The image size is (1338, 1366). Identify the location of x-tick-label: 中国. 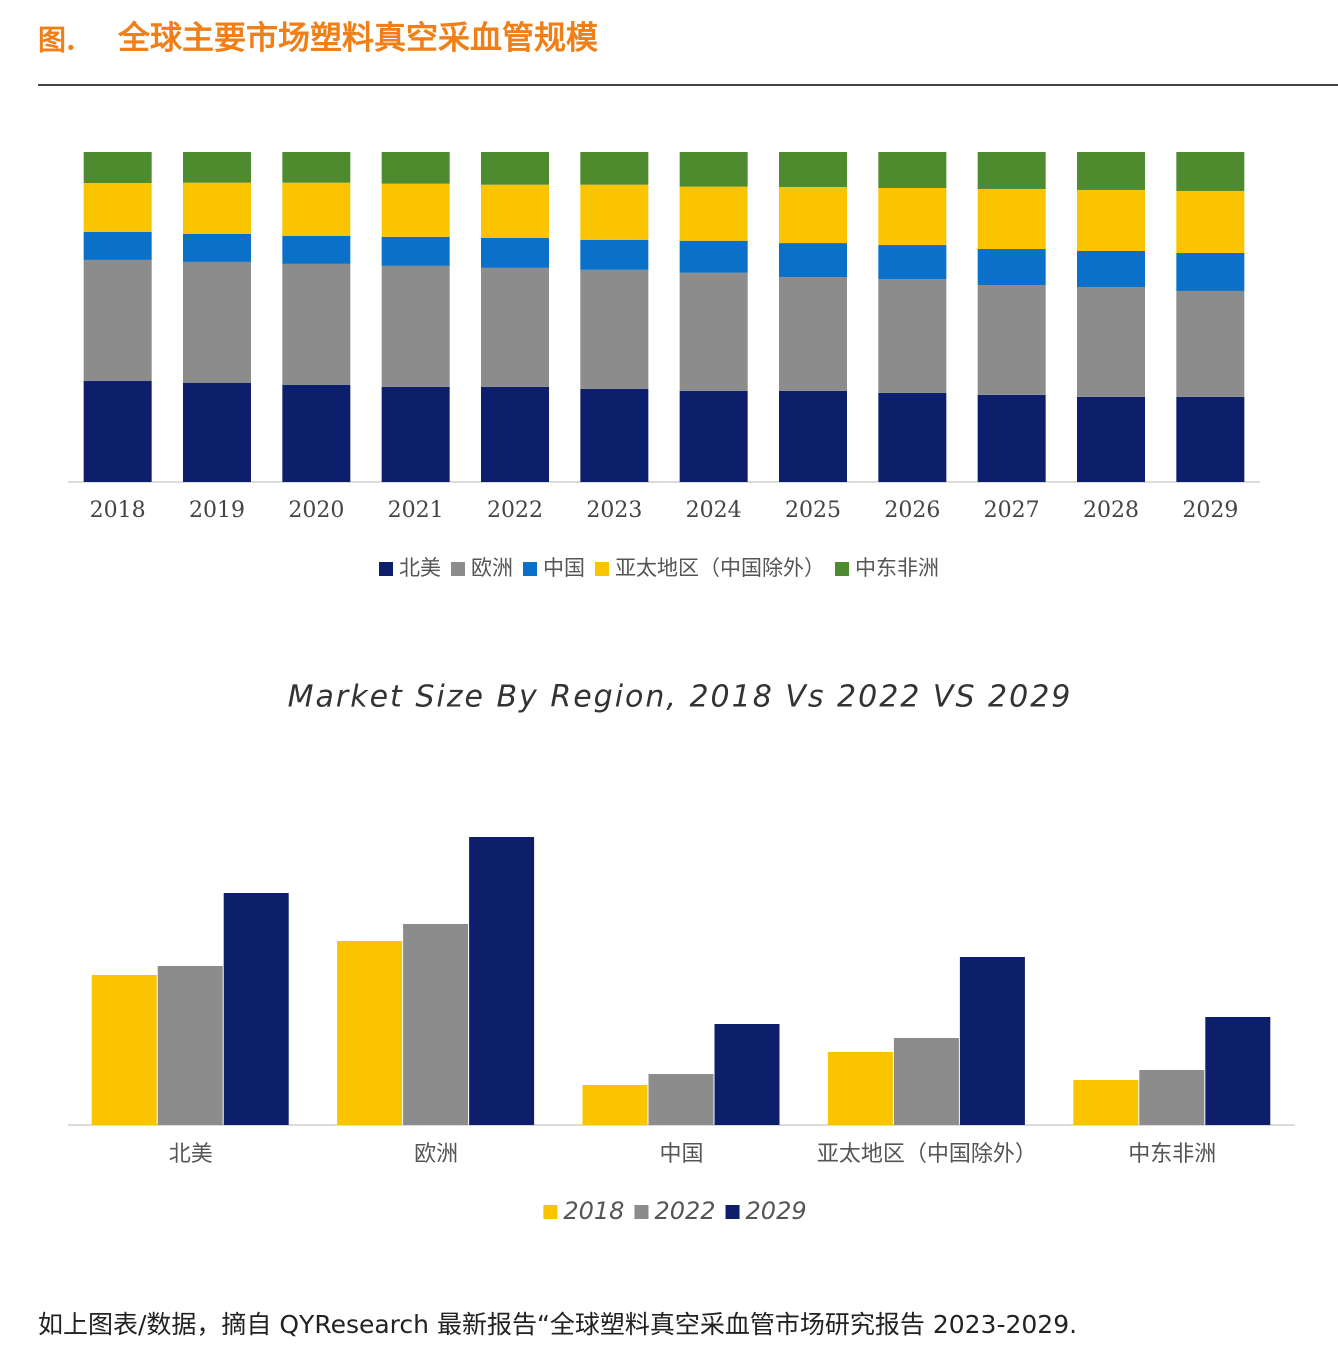
(681, 1154).